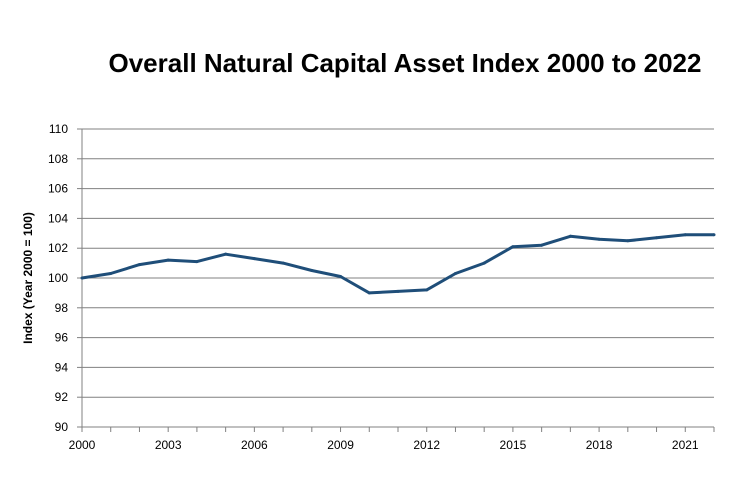  Describe the element at coordinates (58, 278) in the screenshot. I see `y-tick-label-100: 100` at that location.